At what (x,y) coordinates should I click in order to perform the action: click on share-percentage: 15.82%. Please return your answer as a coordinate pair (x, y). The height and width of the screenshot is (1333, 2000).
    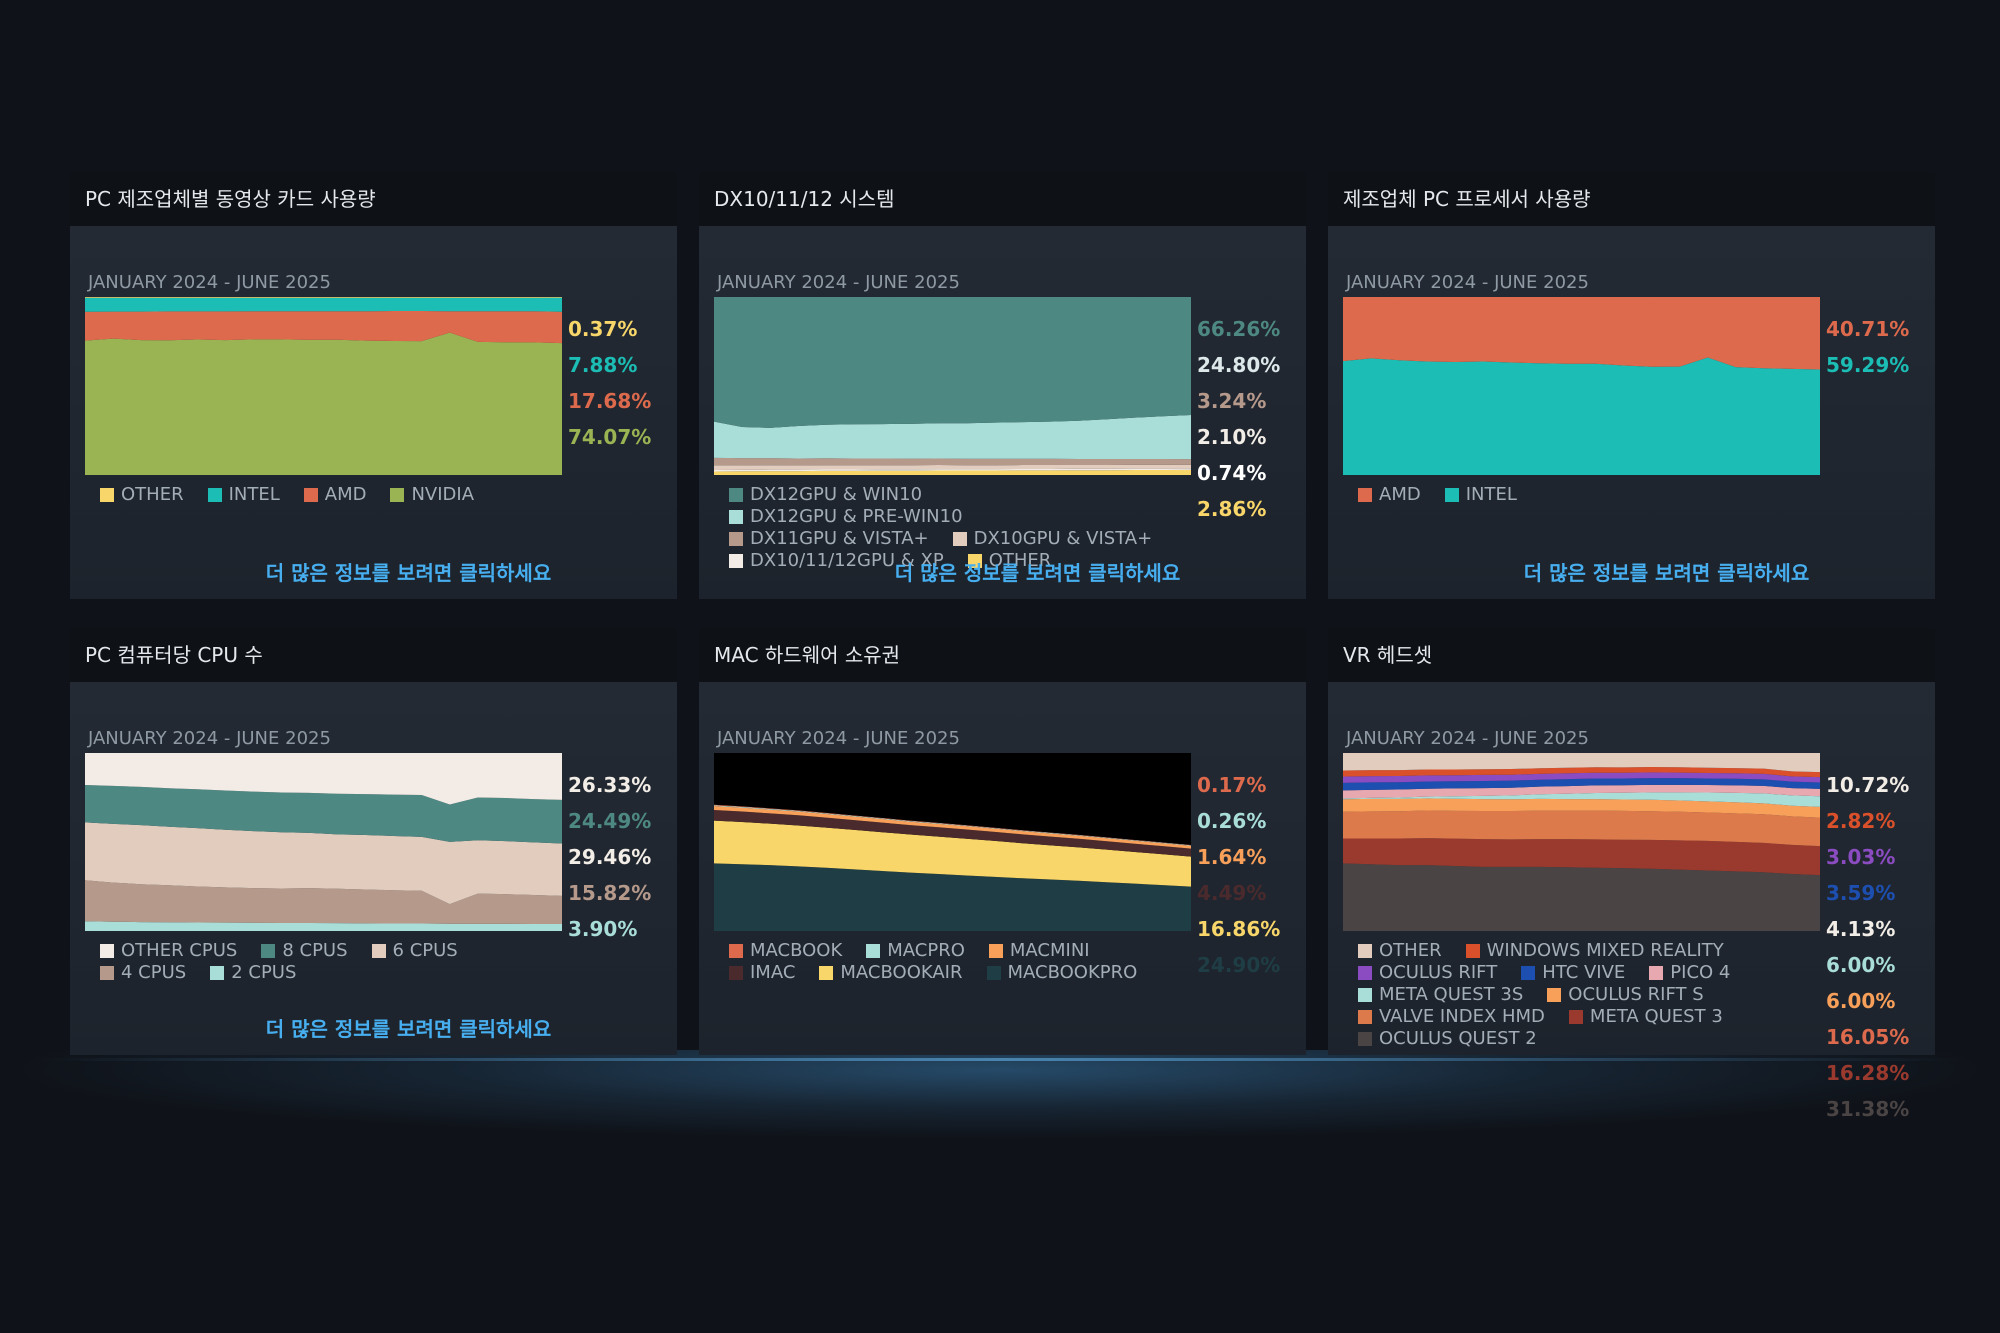
    Looking at the image, I should click on (610, 893).